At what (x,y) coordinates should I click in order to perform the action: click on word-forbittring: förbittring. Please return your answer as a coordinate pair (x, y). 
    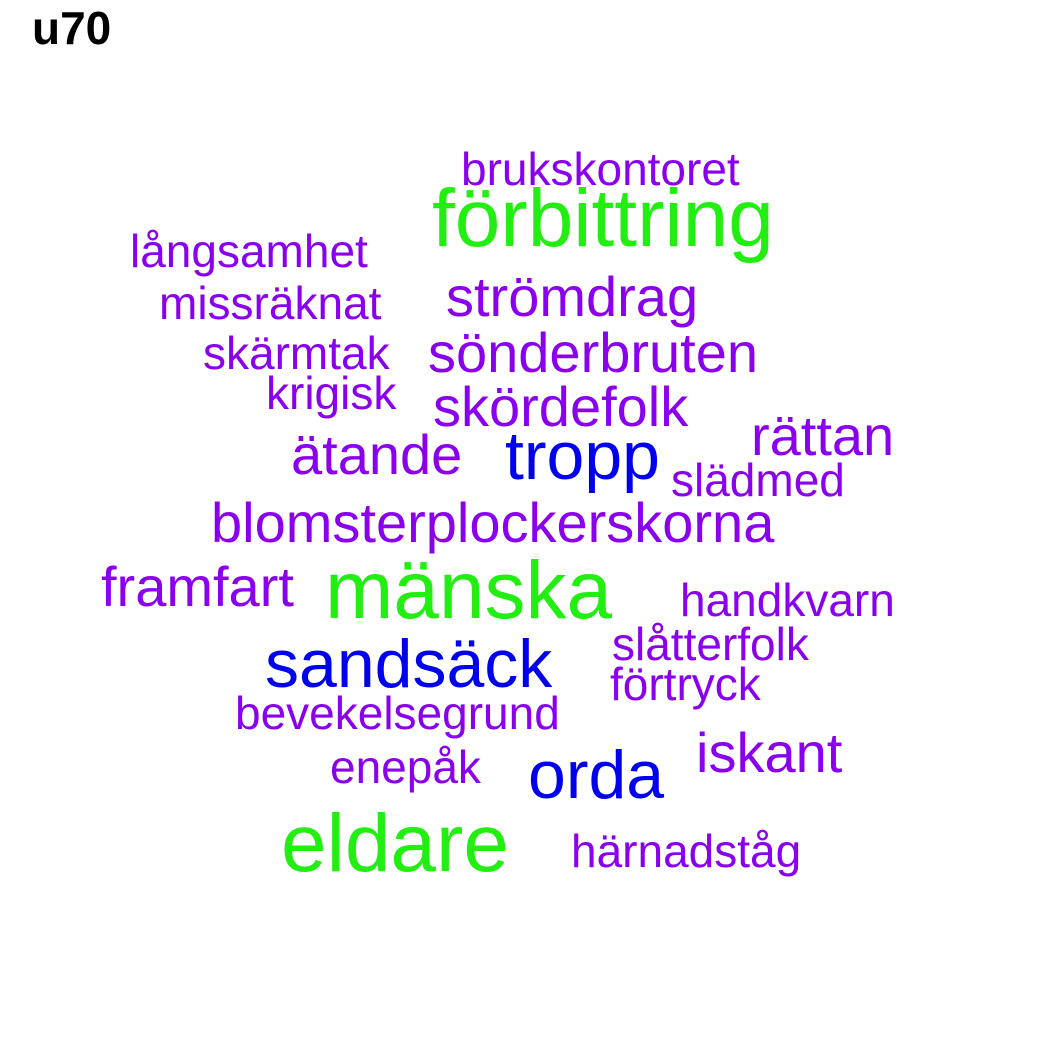
    Looking at the image, I should click on (603, 218).